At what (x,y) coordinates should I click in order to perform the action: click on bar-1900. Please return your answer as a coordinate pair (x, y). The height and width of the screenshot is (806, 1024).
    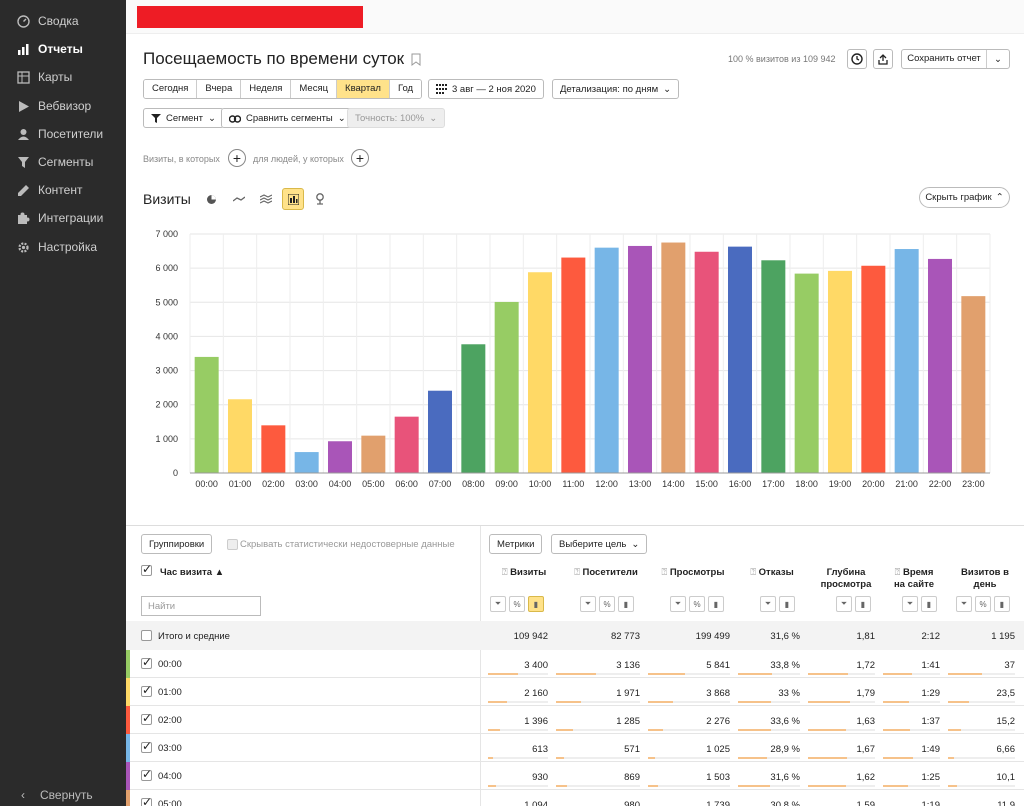
    Looking at the image, I should click on (840, 371).